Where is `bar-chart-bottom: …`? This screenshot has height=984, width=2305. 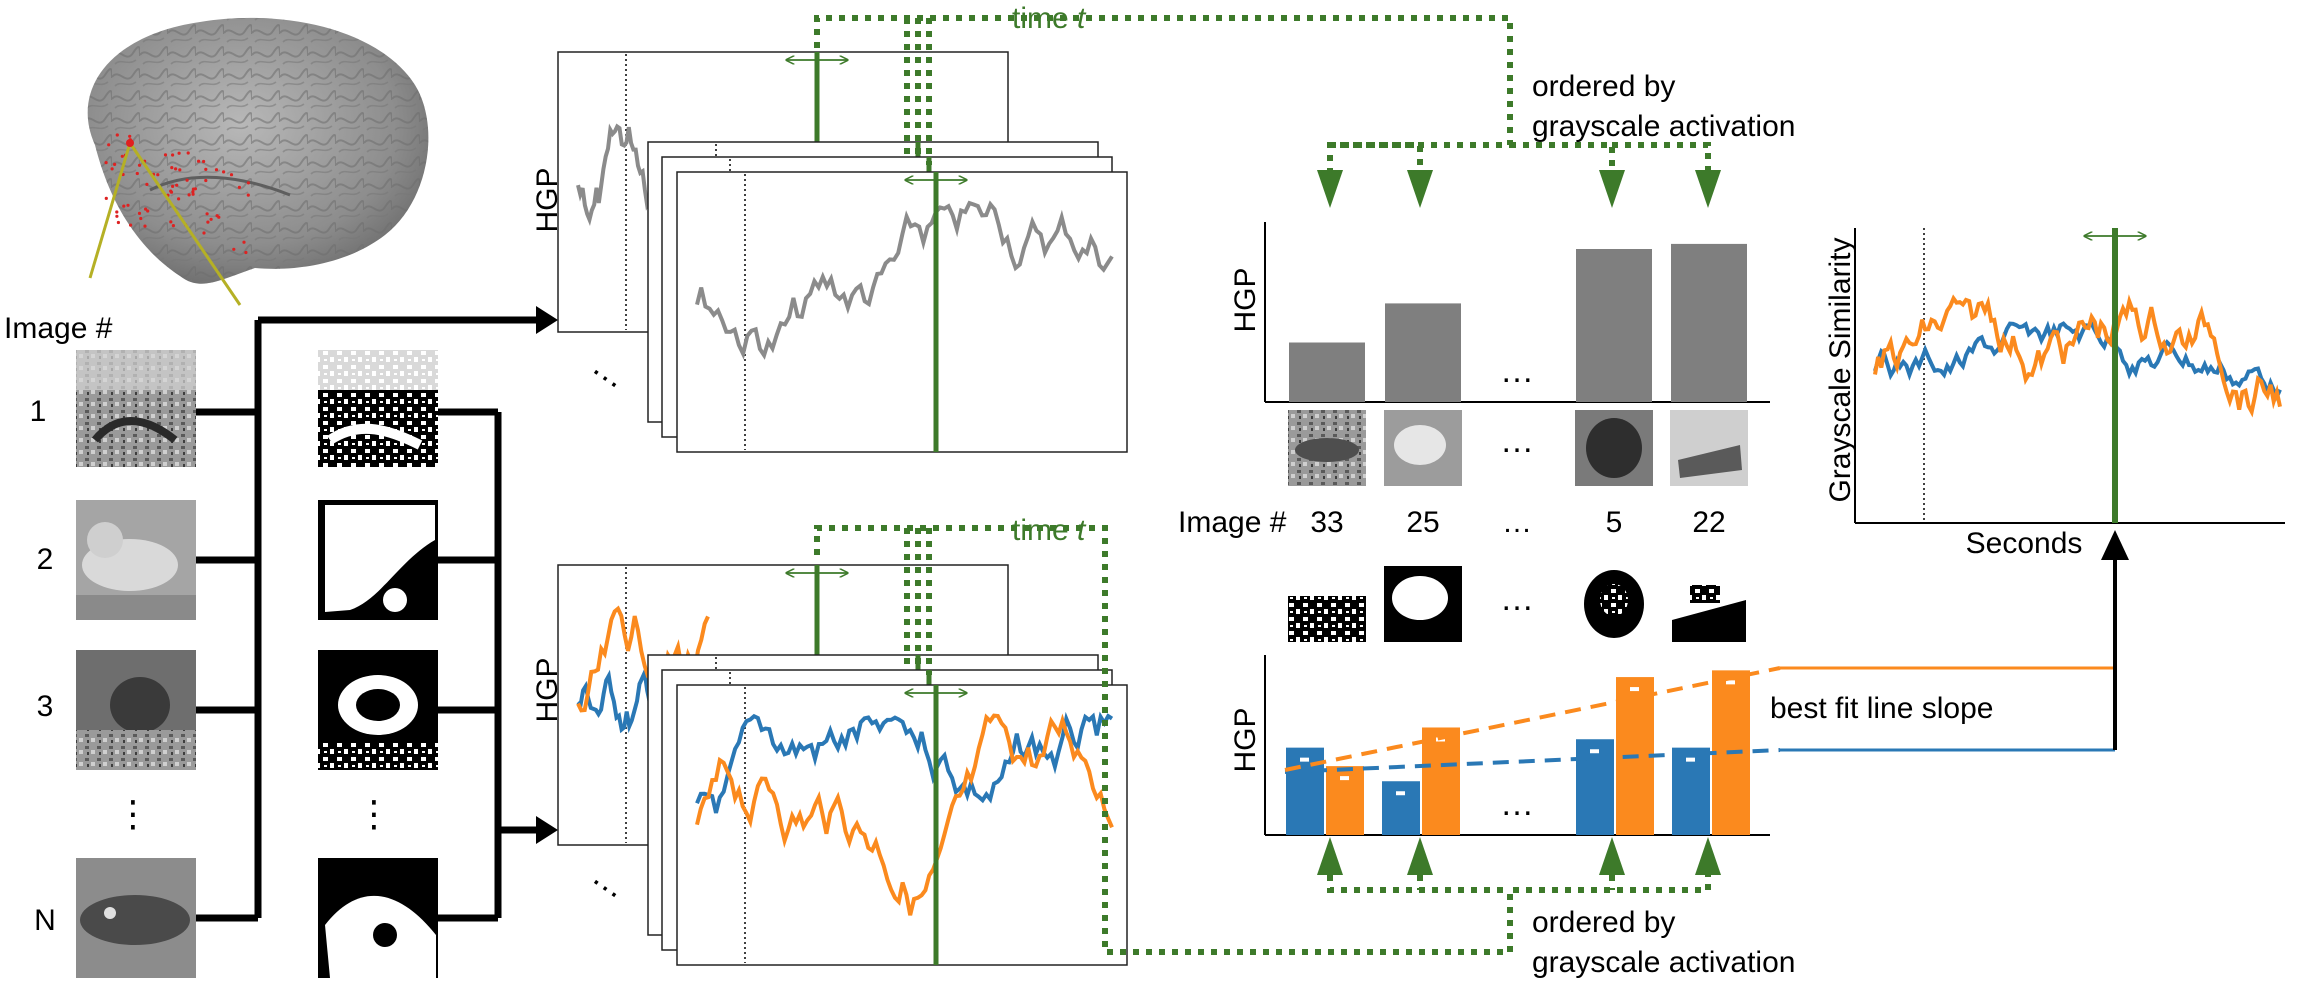
bar-chart-bottom: … is located at coordinates (1522, 745).